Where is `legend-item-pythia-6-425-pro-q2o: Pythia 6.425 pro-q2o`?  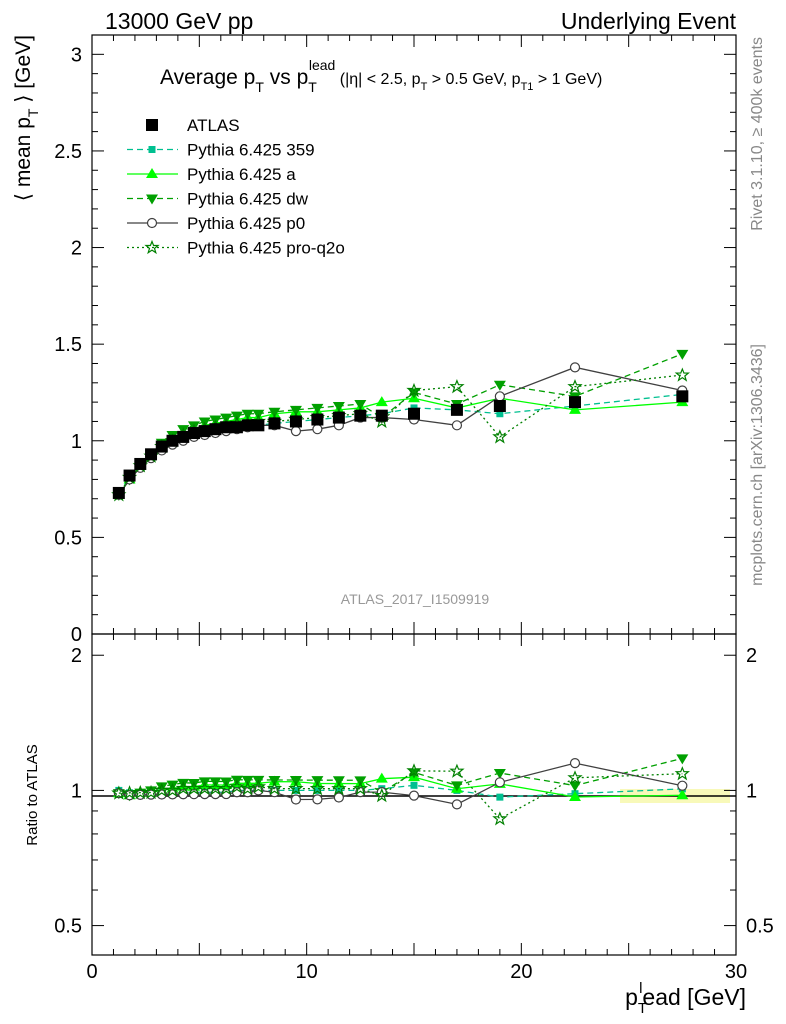 legend-item-pythia-6-425-pro-q2o: Pythia 6.425 pro-q2o is located at coordinates (236, 248).